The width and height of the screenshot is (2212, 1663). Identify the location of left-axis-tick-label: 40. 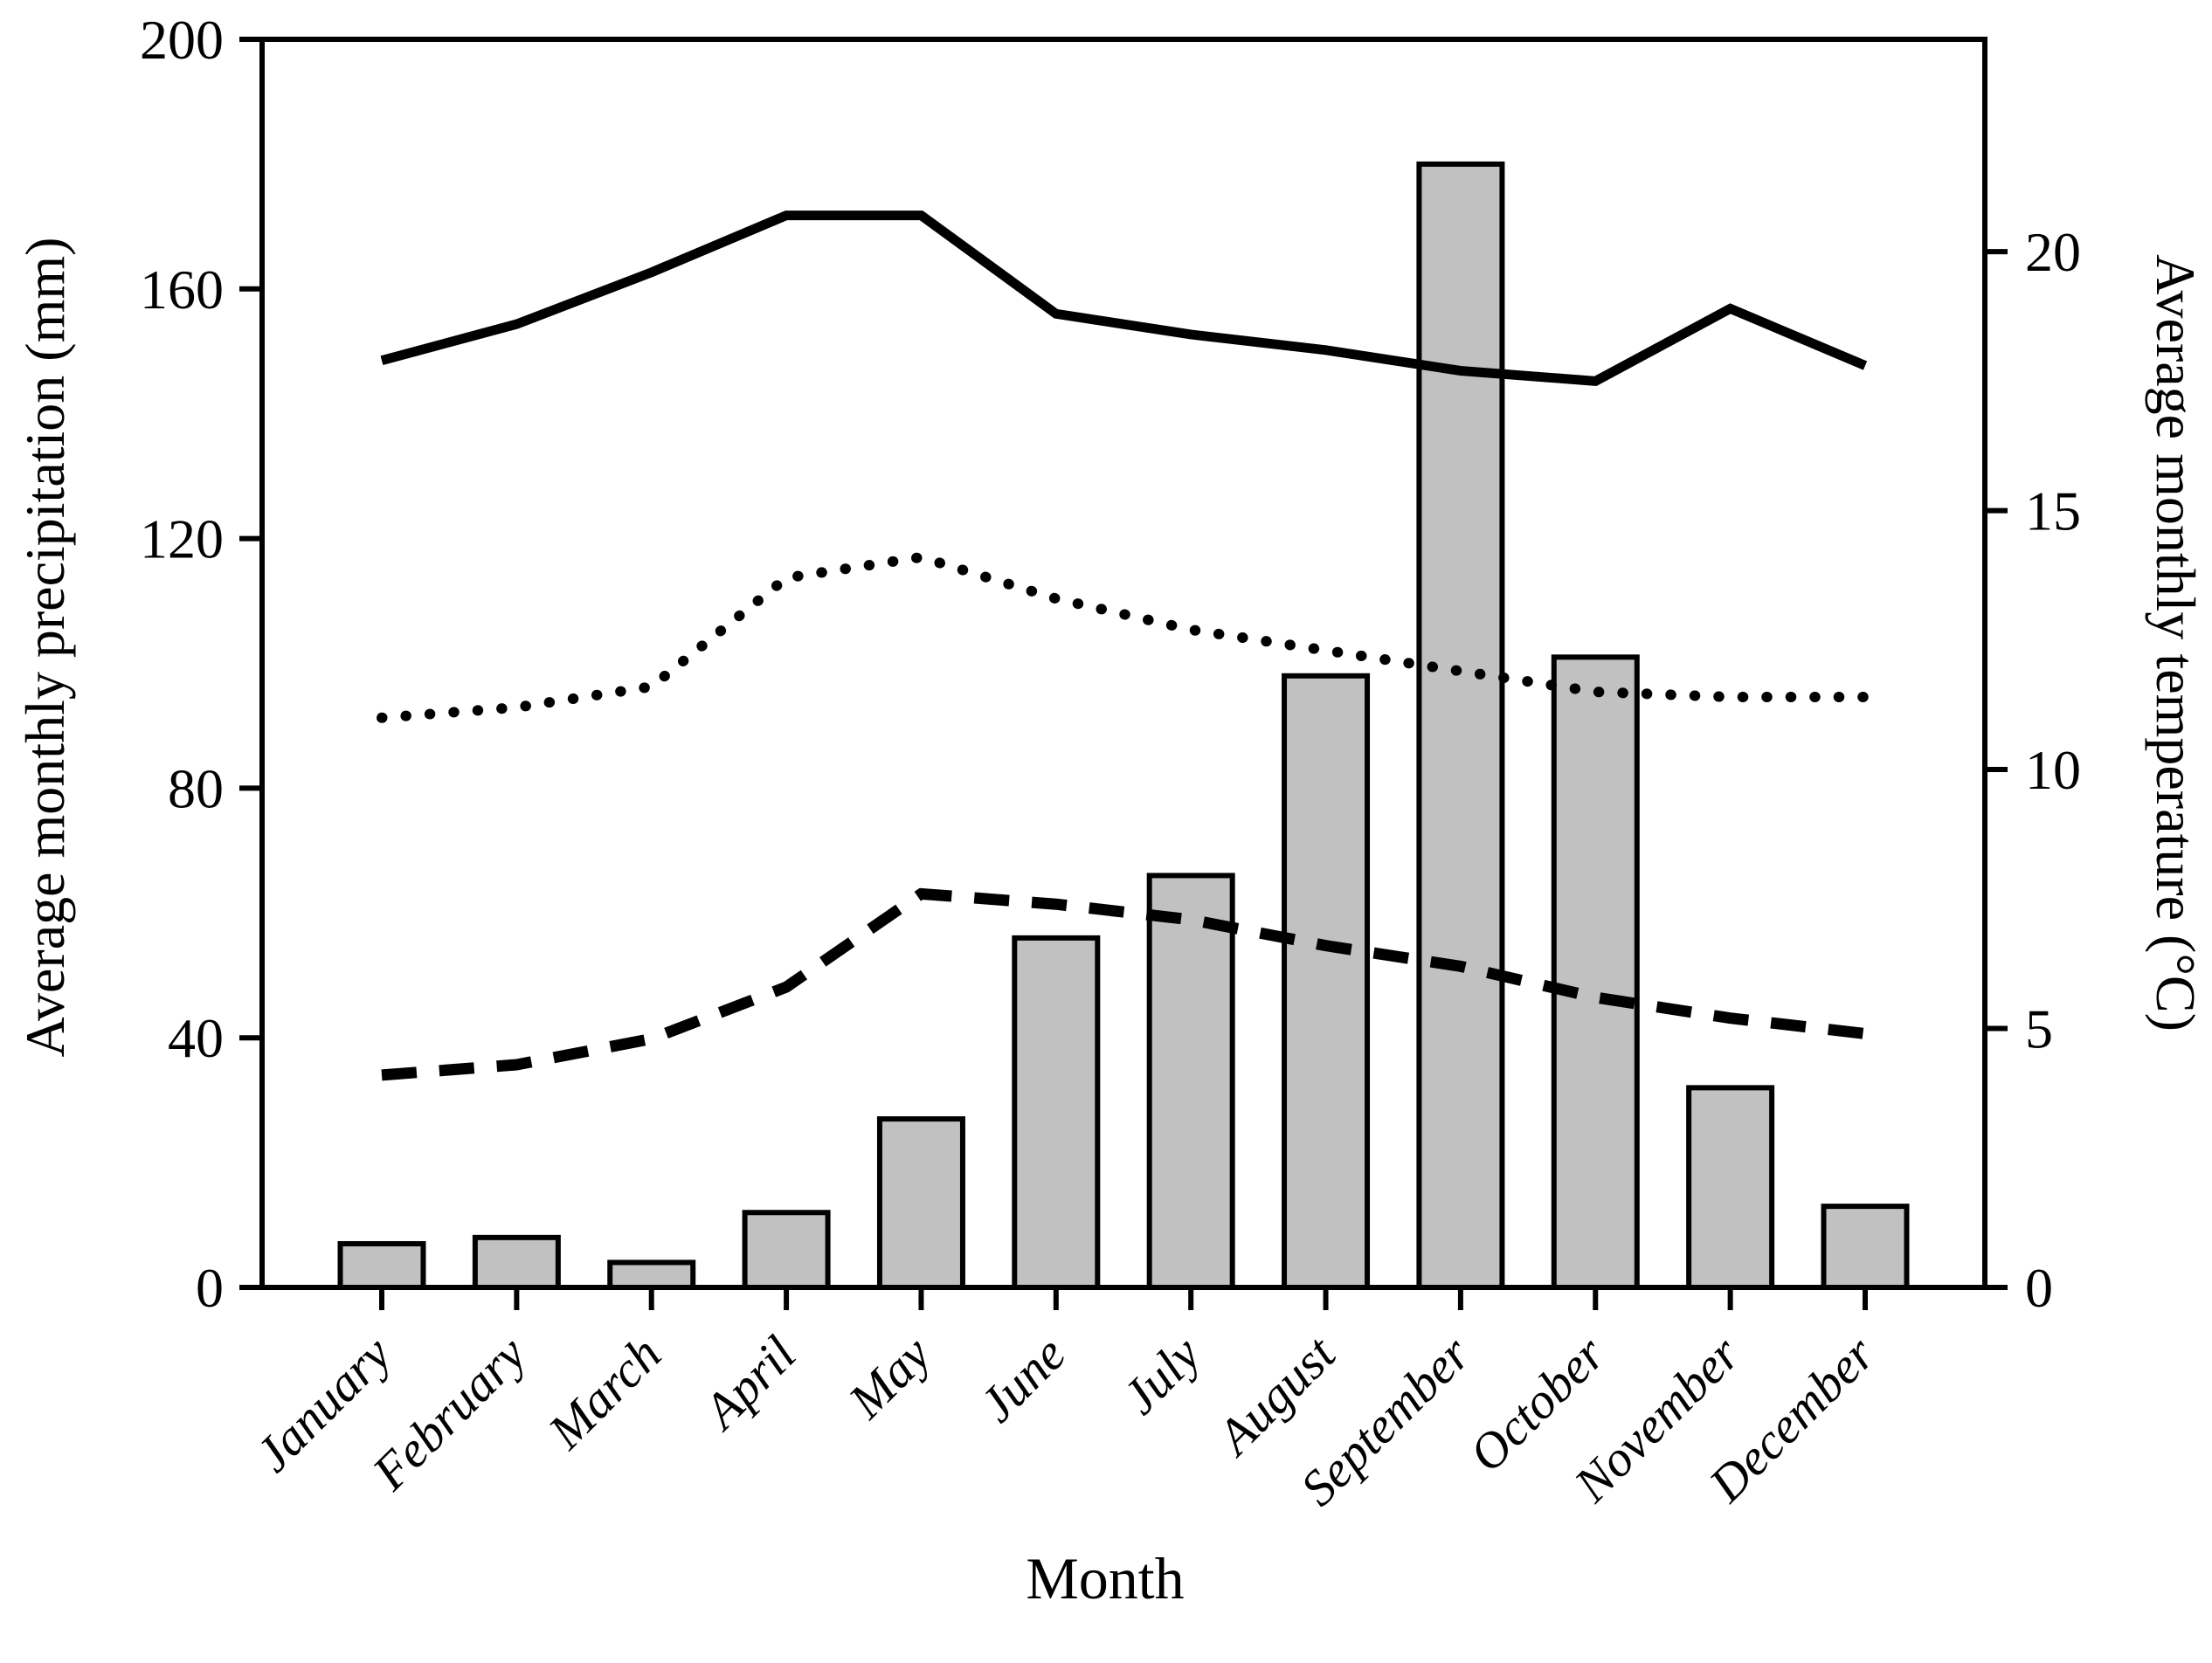
(196, 1038).